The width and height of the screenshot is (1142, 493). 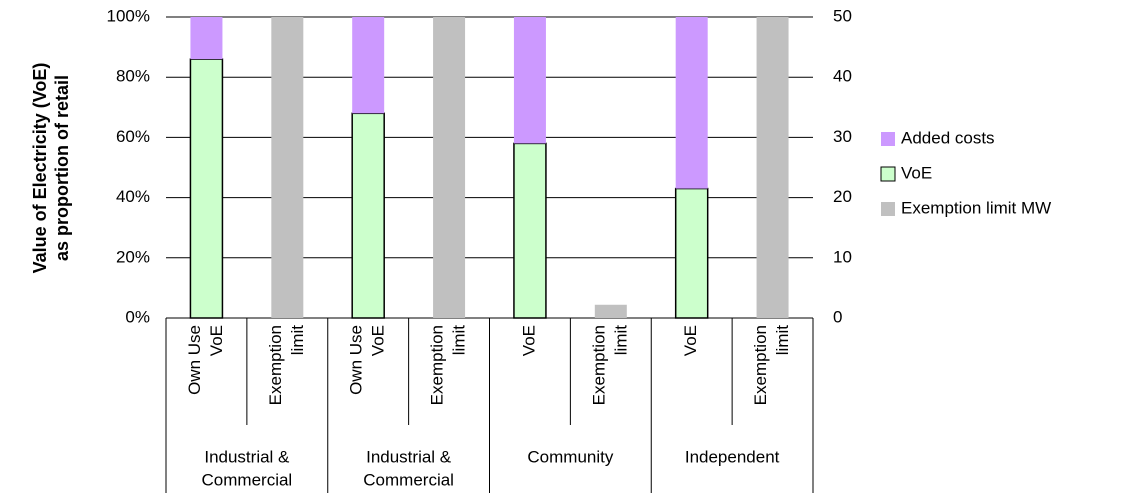 I want to click on y2-tick-label: 50, so click(x=842, y=15).